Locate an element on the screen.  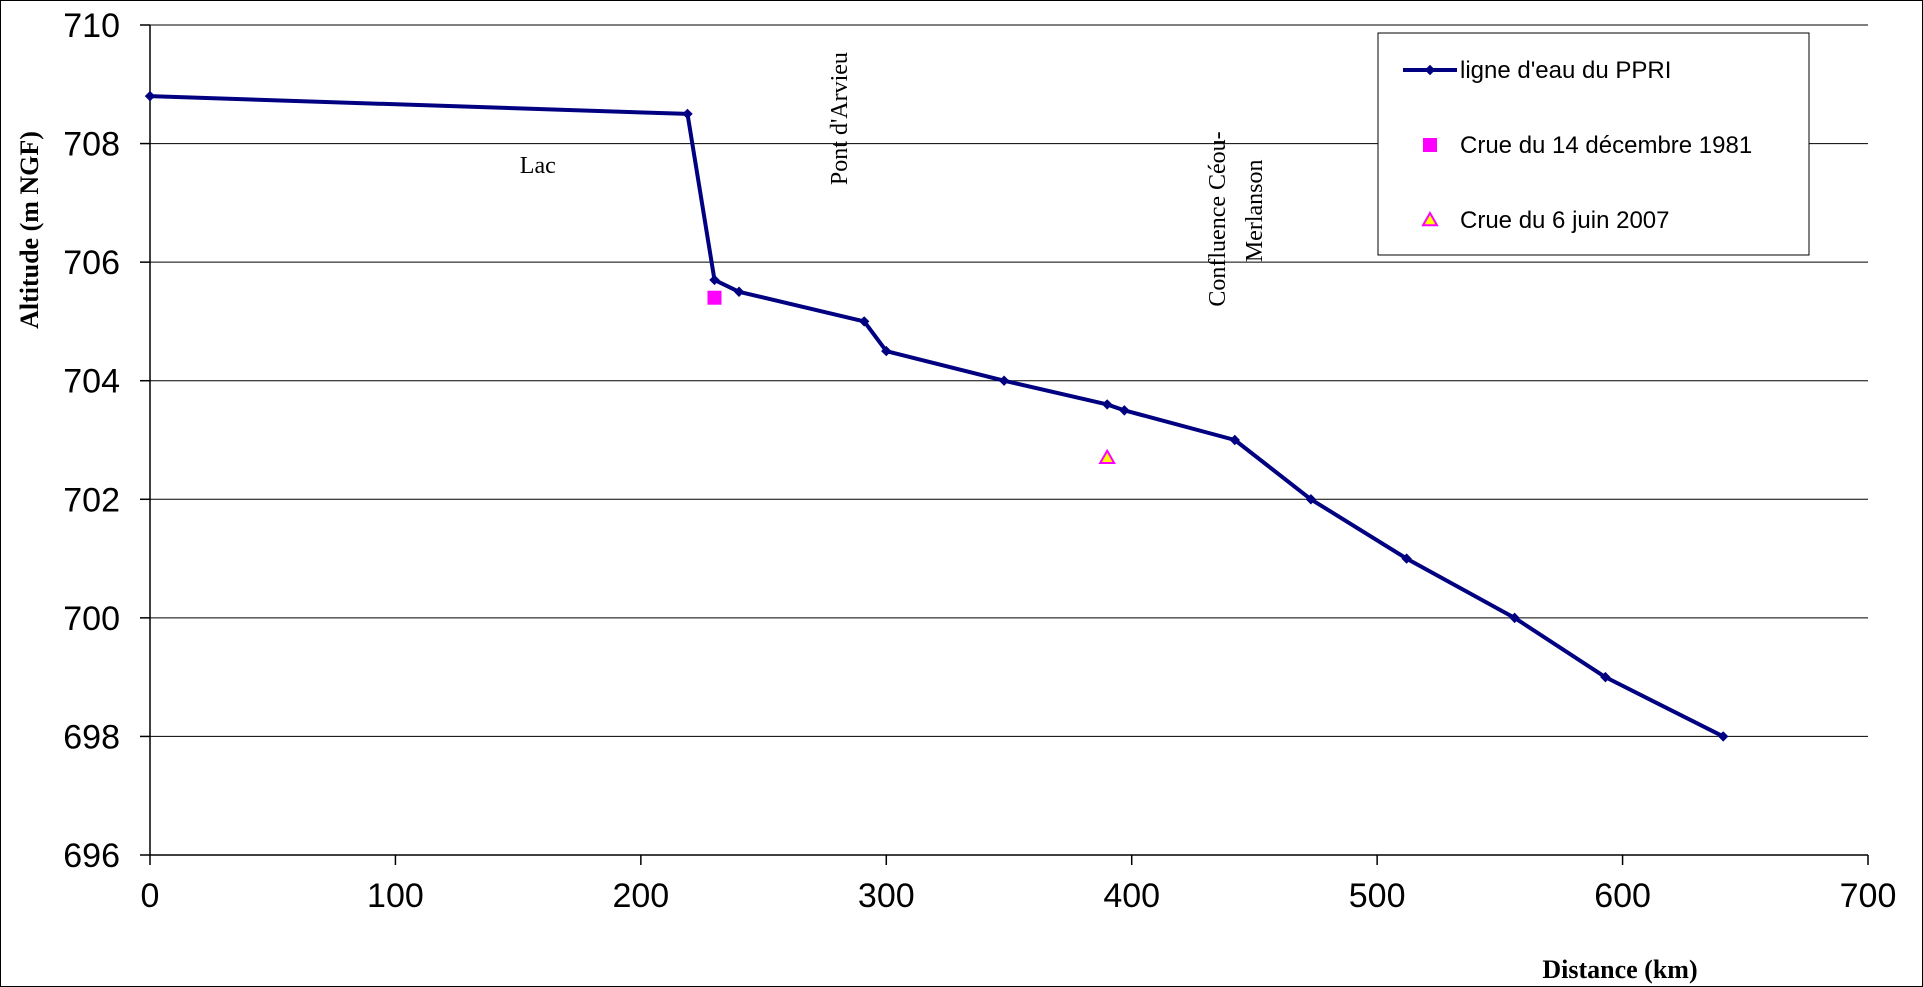
y-tick-label: 706 is located at coordinates (91, 263).